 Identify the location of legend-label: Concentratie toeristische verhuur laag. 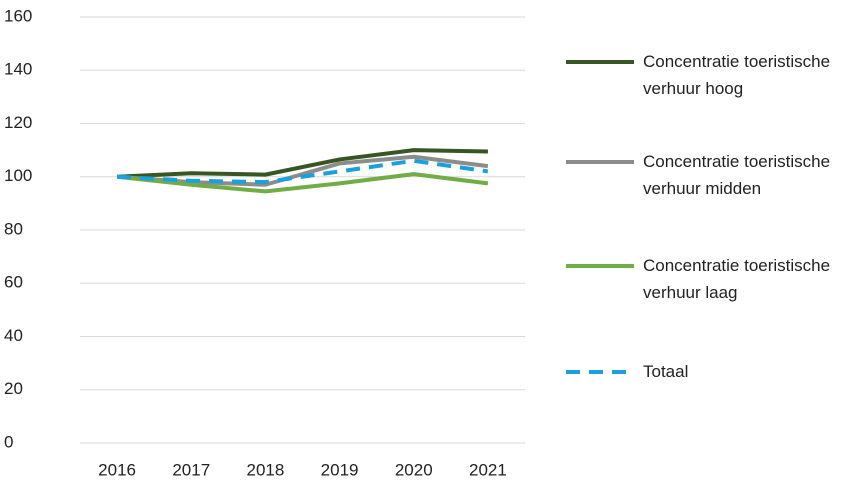
(737, 279).